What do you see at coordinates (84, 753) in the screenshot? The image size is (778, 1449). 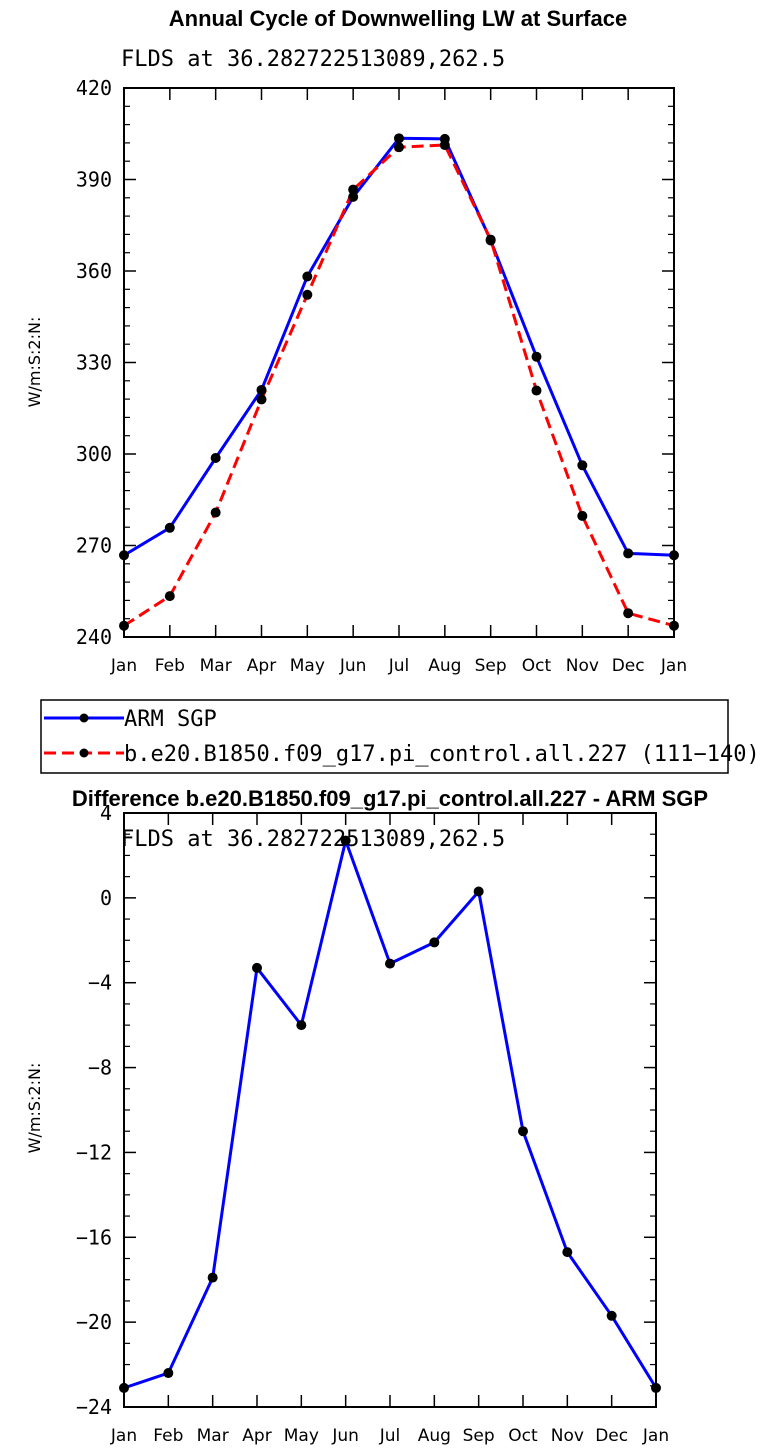 I see `legend-marker-model` at bounding box center [84, 753].